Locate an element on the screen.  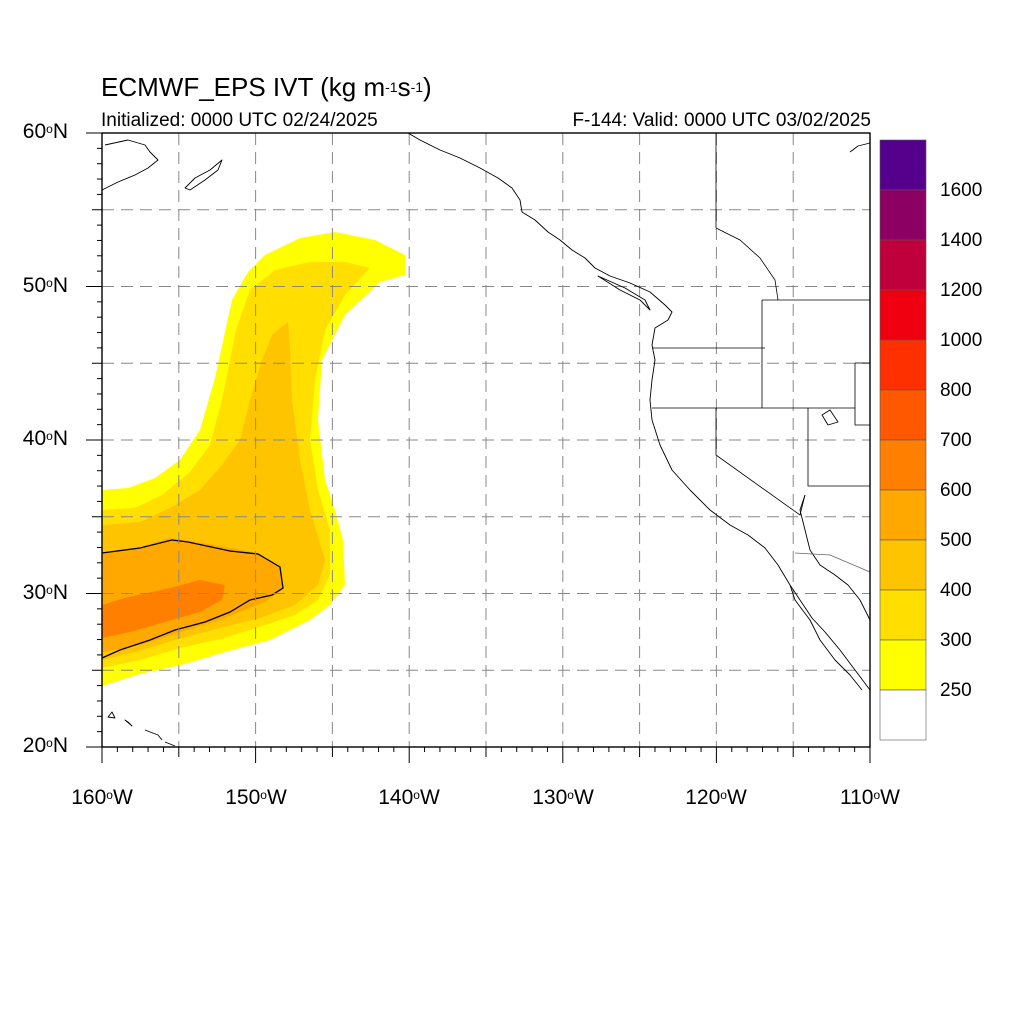
colorbar-label-400: 400 is located at coordinates (956, 590).